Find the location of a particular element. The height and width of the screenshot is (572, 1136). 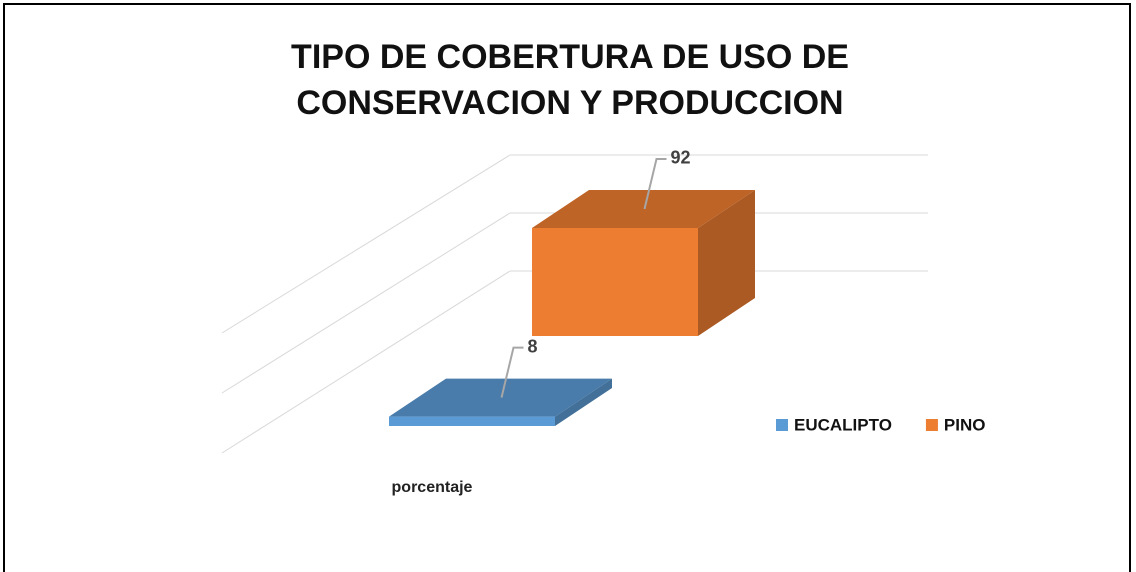

legend-label: EUCALIPTO is located at coordinates (843, 424).